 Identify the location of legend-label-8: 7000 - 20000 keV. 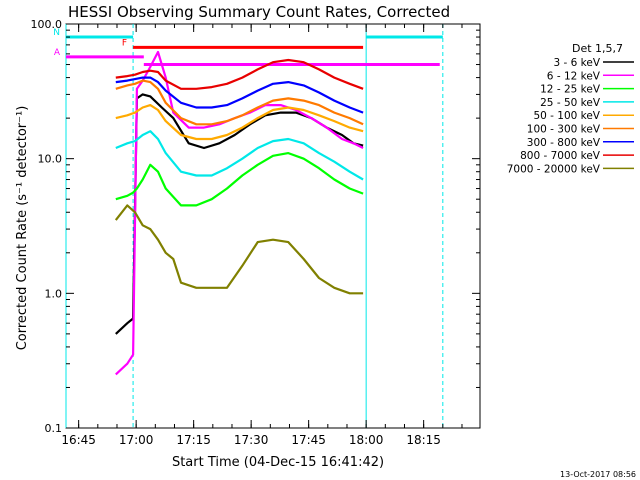
(554, 169).